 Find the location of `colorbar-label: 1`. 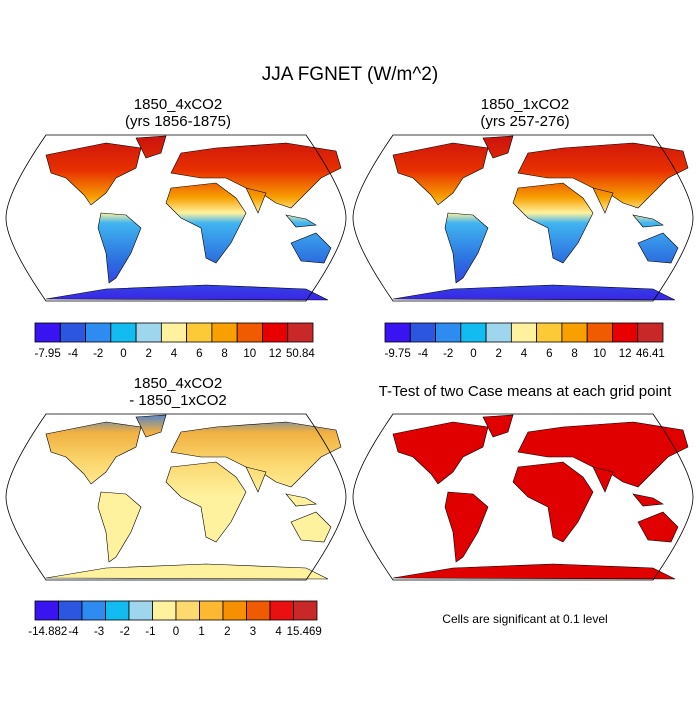

colorbar-label: 1 is located at coordinates (201, 632).